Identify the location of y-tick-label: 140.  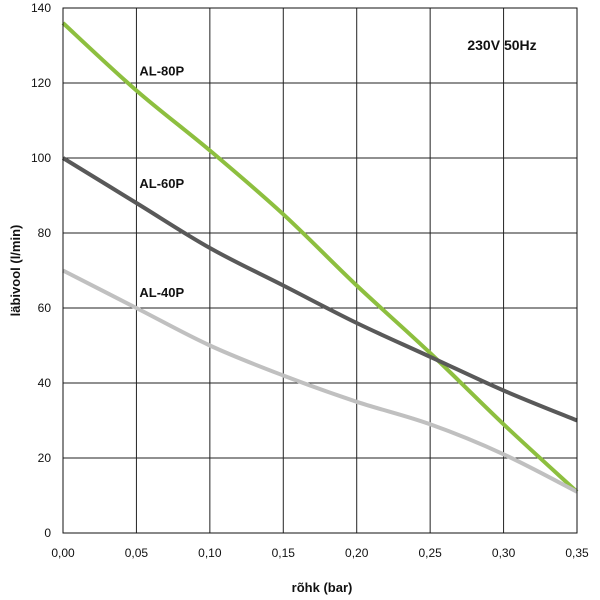
(41, 8).